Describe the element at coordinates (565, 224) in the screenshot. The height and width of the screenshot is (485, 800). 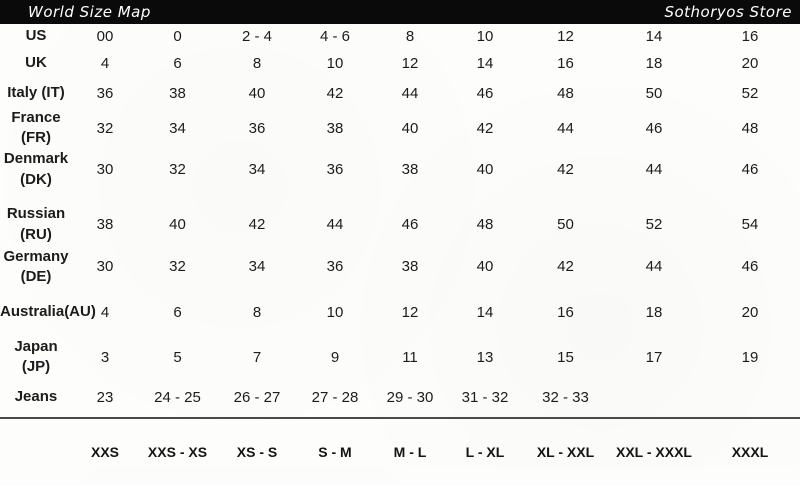
I see `size-cell: 50` at that location.